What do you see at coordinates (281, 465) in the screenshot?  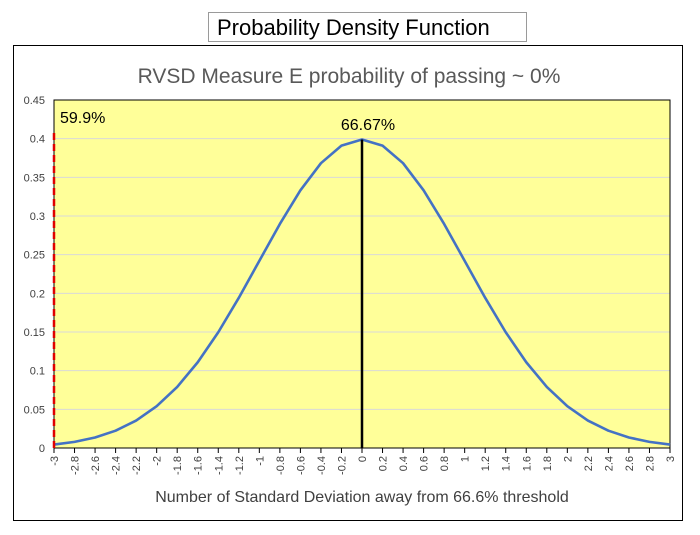 I see `x-tick-label: -0.8` at bounding box center [281, 465].